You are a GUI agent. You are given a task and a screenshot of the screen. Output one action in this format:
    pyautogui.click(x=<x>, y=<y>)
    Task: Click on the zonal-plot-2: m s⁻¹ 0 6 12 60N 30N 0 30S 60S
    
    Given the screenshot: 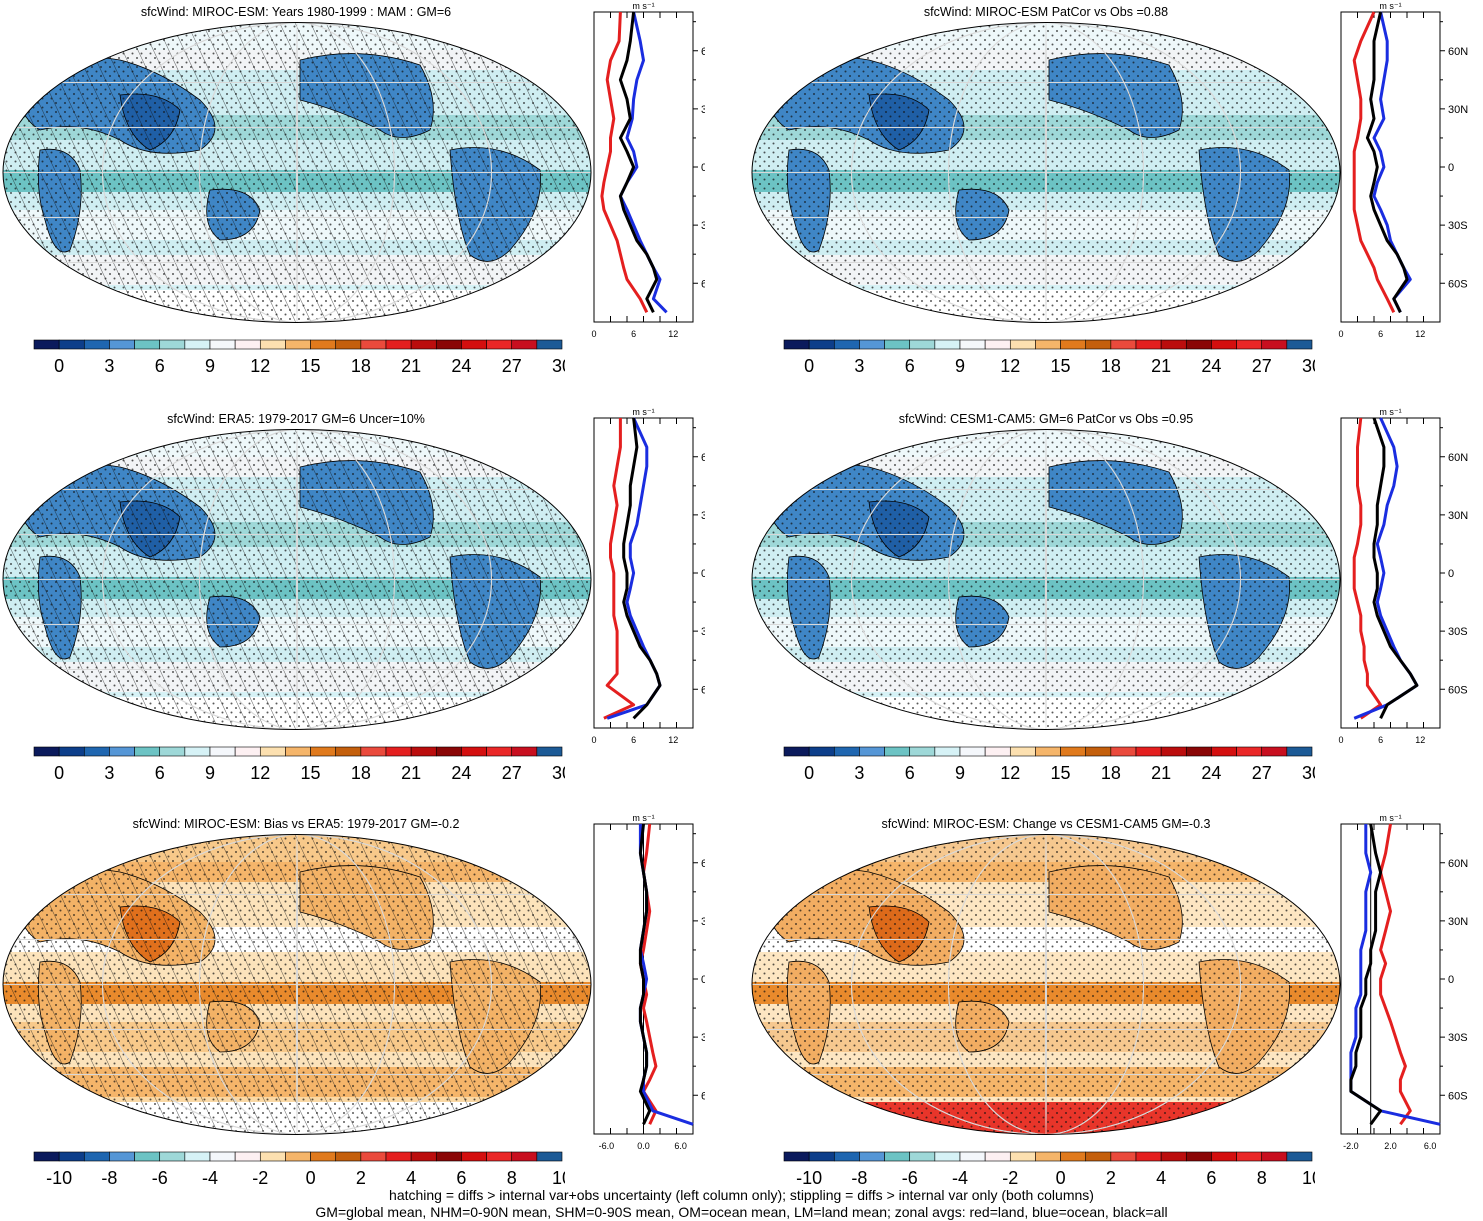 What is the action you would take?
    pyautogui.click(x=1403, y=170)
    